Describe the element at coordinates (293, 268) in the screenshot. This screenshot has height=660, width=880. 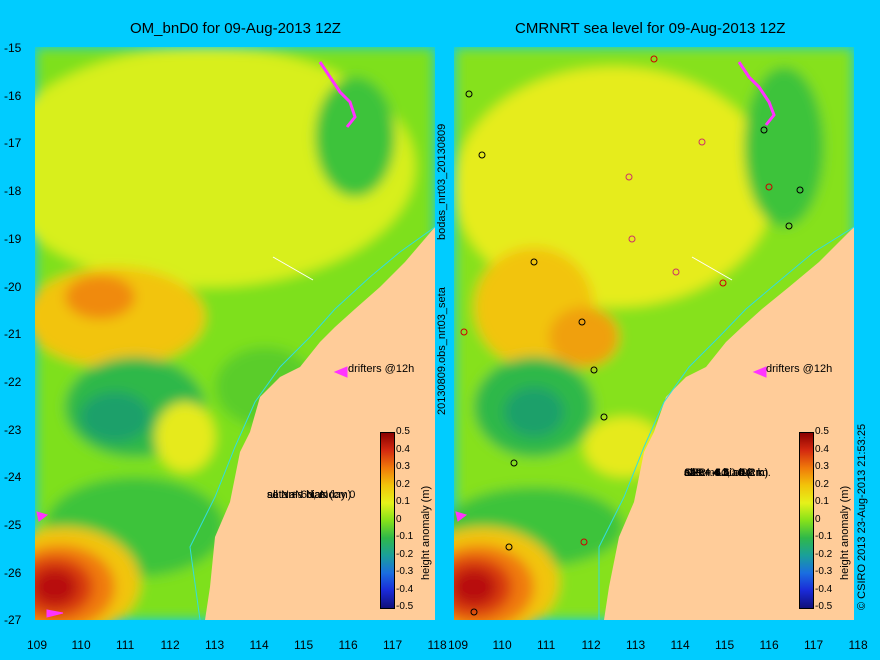
I see `left-transect-line` at that location.